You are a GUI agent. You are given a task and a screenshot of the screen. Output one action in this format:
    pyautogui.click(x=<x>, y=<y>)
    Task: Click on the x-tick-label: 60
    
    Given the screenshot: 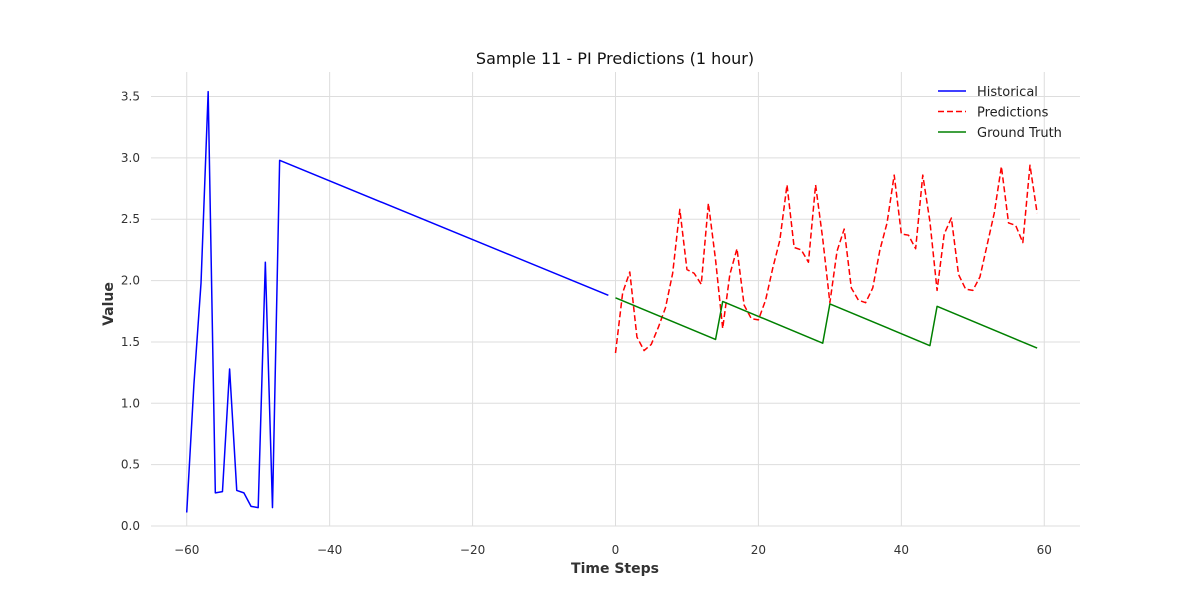 What is the action you would take?
    pyautogui.click(x=1044, y=550)
    